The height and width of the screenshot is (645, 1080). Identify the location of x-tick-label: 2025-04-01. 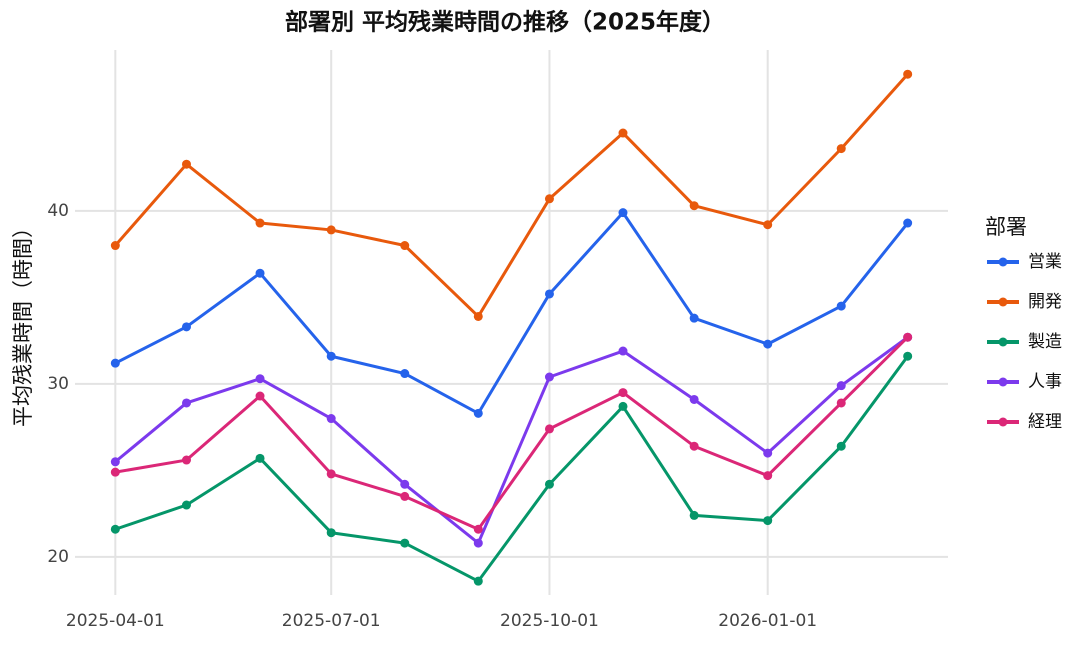
(115, 621).